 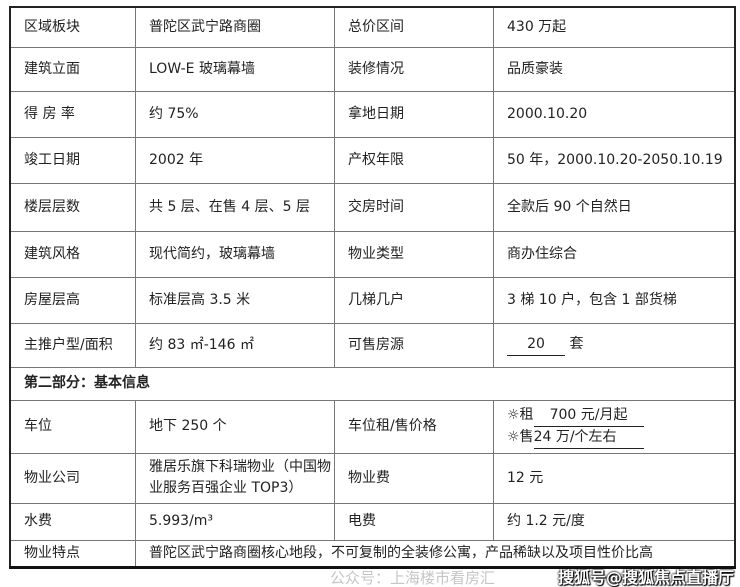 What do you see at coordinates (235, 69) in the screenshot?
I see `value-cell: LOW-E 玻璃幕墙` at bounding box center [235, 69].